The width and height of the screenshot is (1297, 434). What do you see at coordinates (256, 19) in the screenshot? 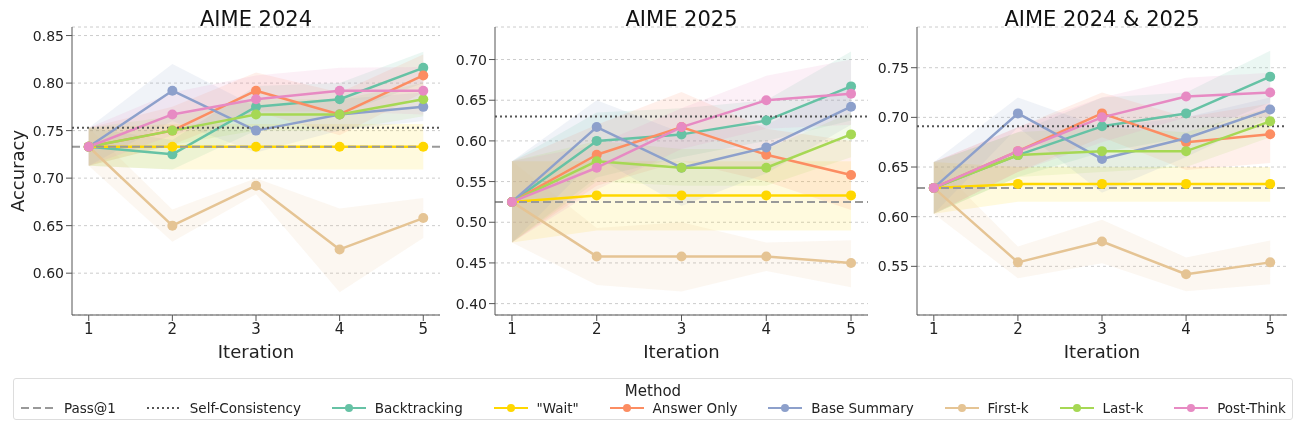
I see `chart-title: AIME 2024` at bounding box center [256, 19].